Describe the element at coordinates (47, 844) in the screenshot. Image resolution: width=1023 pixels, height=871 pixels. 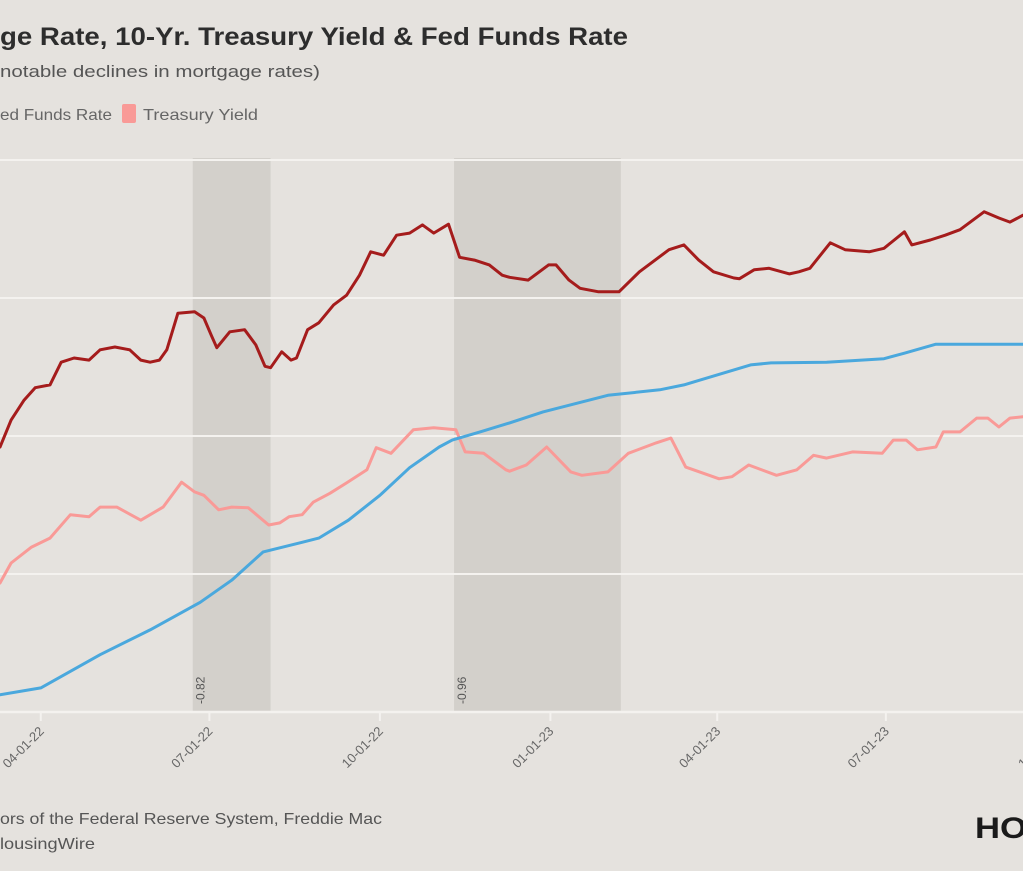
I see `credit-text: lousingWire` at that location.